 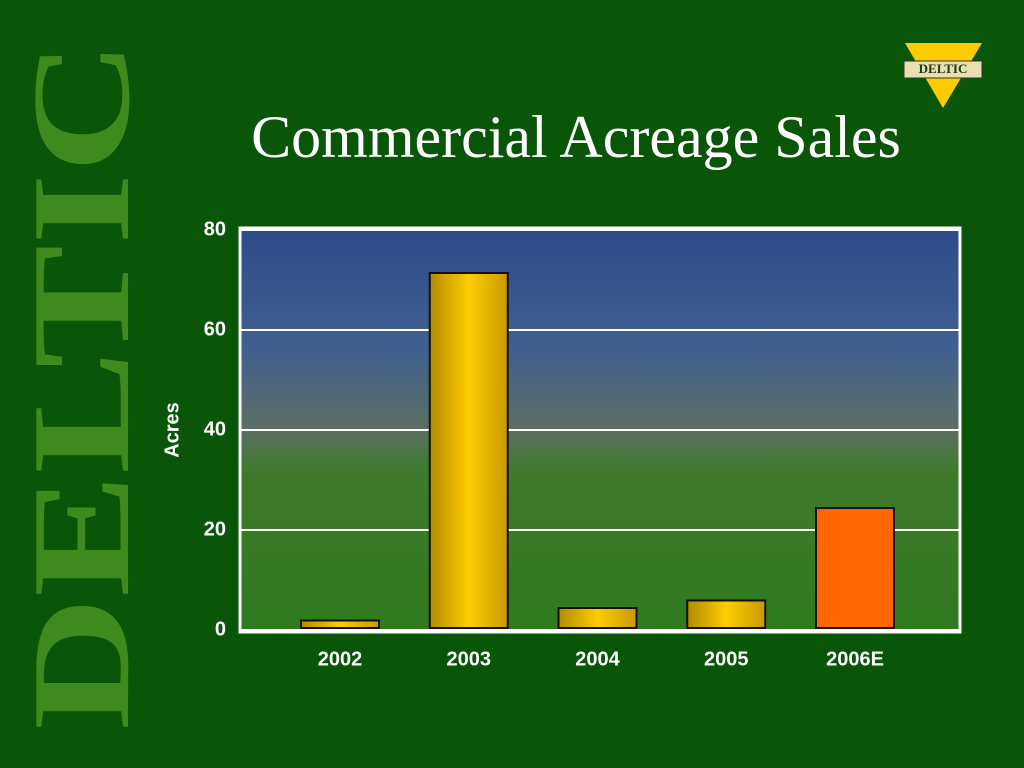 I want to click on x-tick-label: 2002, so click(x=340, y=659).